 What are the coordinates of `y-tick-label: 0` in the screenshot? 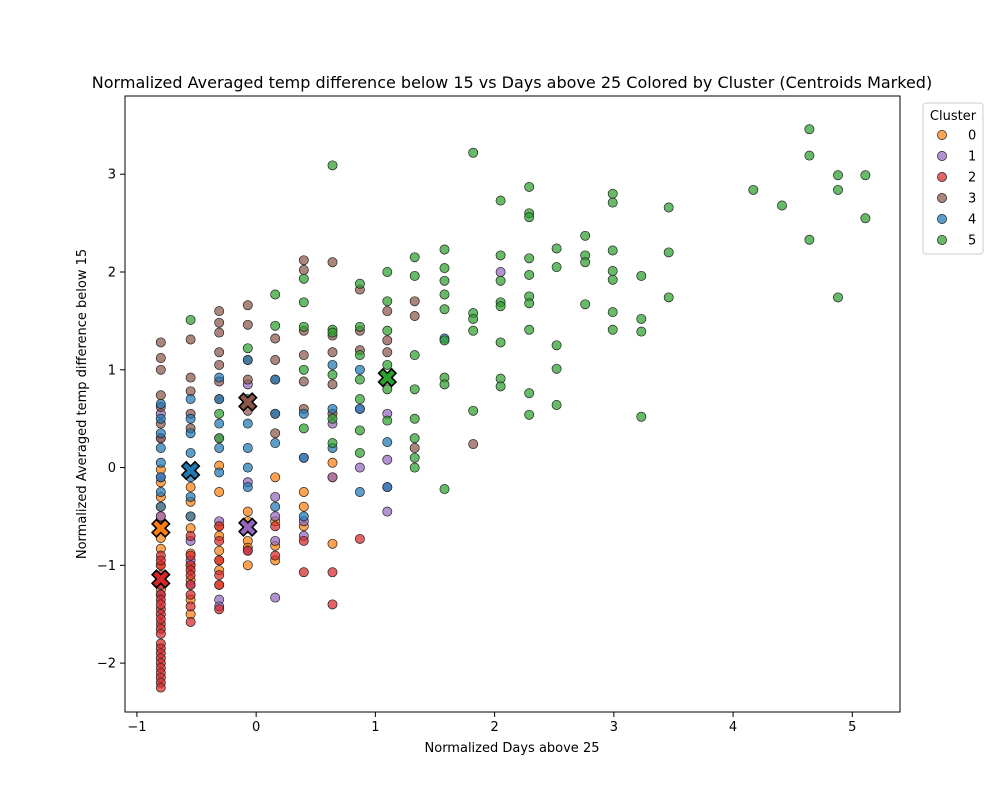 It's located at (112, 468).